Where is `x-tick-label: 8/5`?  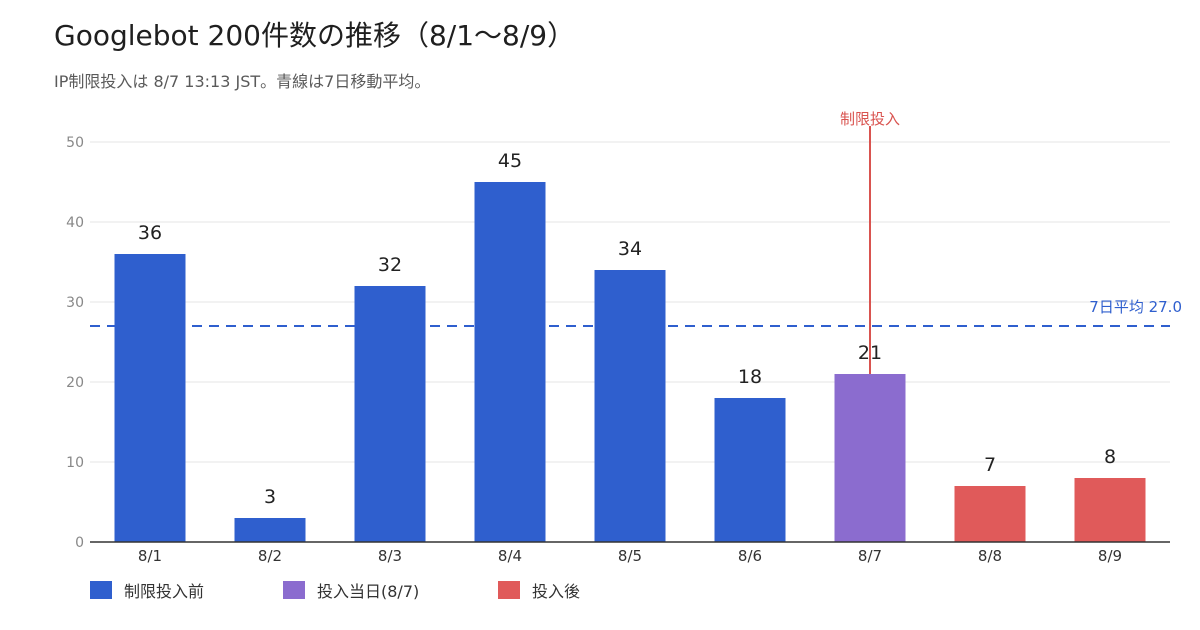
x-tick-label: 8/5 is located at coordinates (630, 556).